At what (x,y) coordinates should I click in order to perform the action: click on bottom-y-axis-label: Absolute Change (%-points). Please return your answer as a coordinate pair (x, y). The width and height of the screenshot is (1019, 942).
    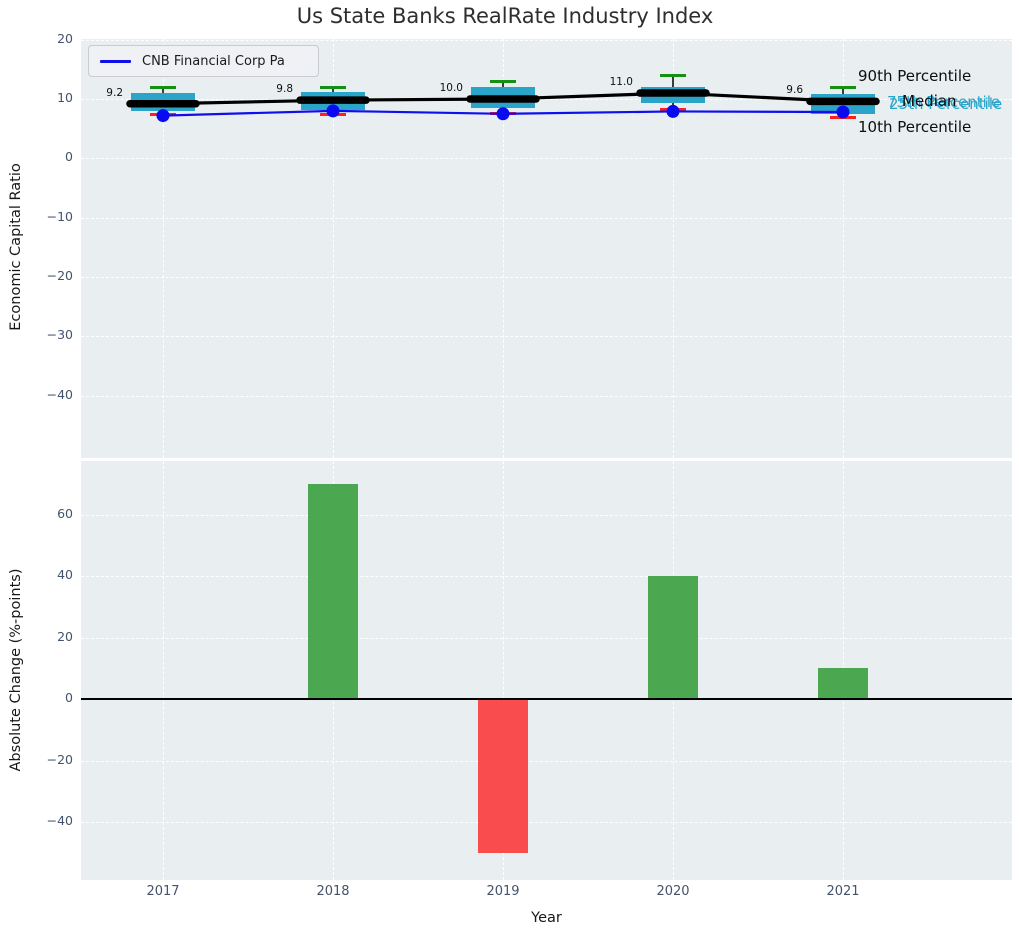
    Looking at the image, I should click on (16, 670).